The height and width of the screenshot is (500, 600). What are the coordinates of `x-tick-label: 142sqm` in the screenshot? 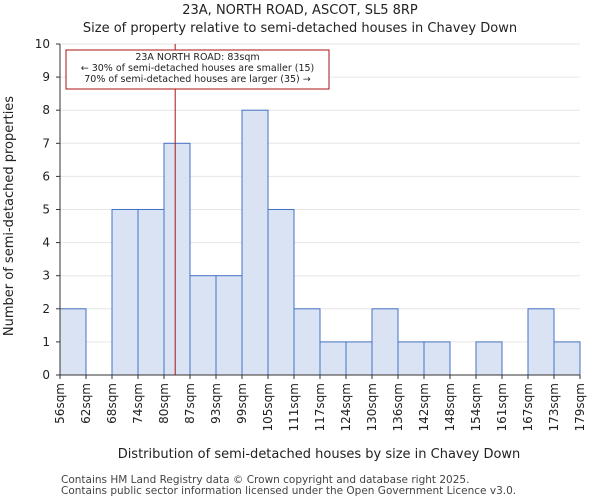 It's located at (424, 407).